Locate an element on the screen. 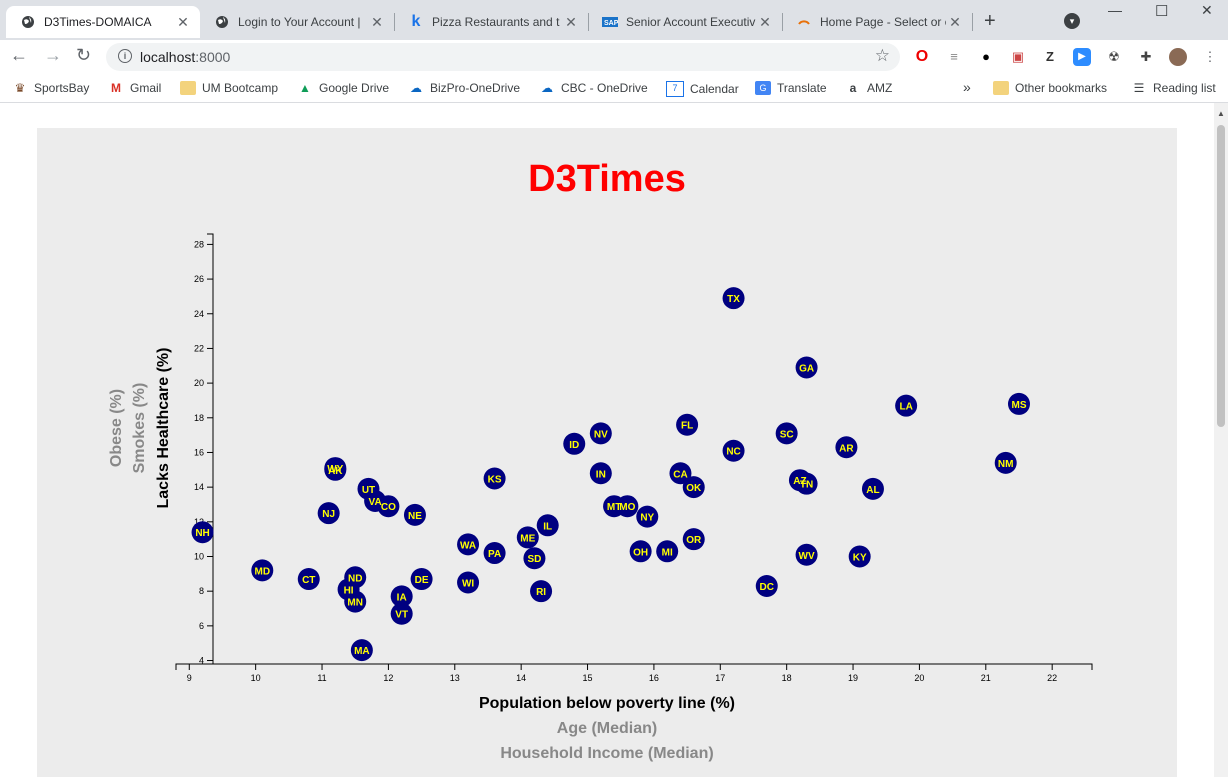 The height and width of the screenshot is (777, 1228). maximize-icon: ☐ is located at coordinates (1162, 11).